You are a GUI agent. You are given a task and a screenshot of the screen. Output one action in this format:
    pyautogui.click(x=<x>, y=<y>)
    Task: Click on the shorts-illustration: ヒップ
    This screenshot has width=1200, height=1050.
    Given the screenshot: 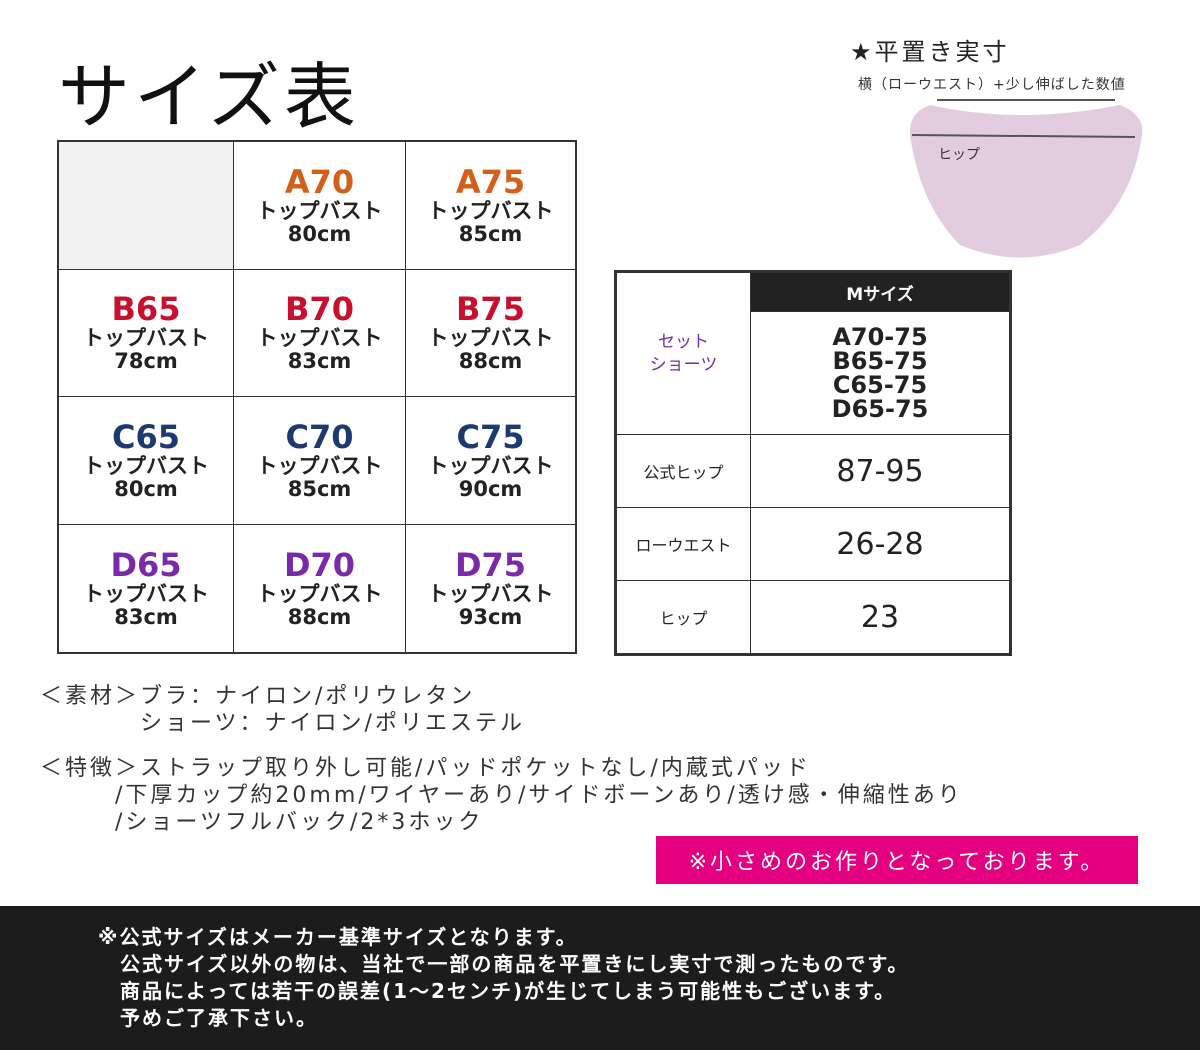 What is the action you would take?
    pyautogui.click(x=1026, y=178)
    